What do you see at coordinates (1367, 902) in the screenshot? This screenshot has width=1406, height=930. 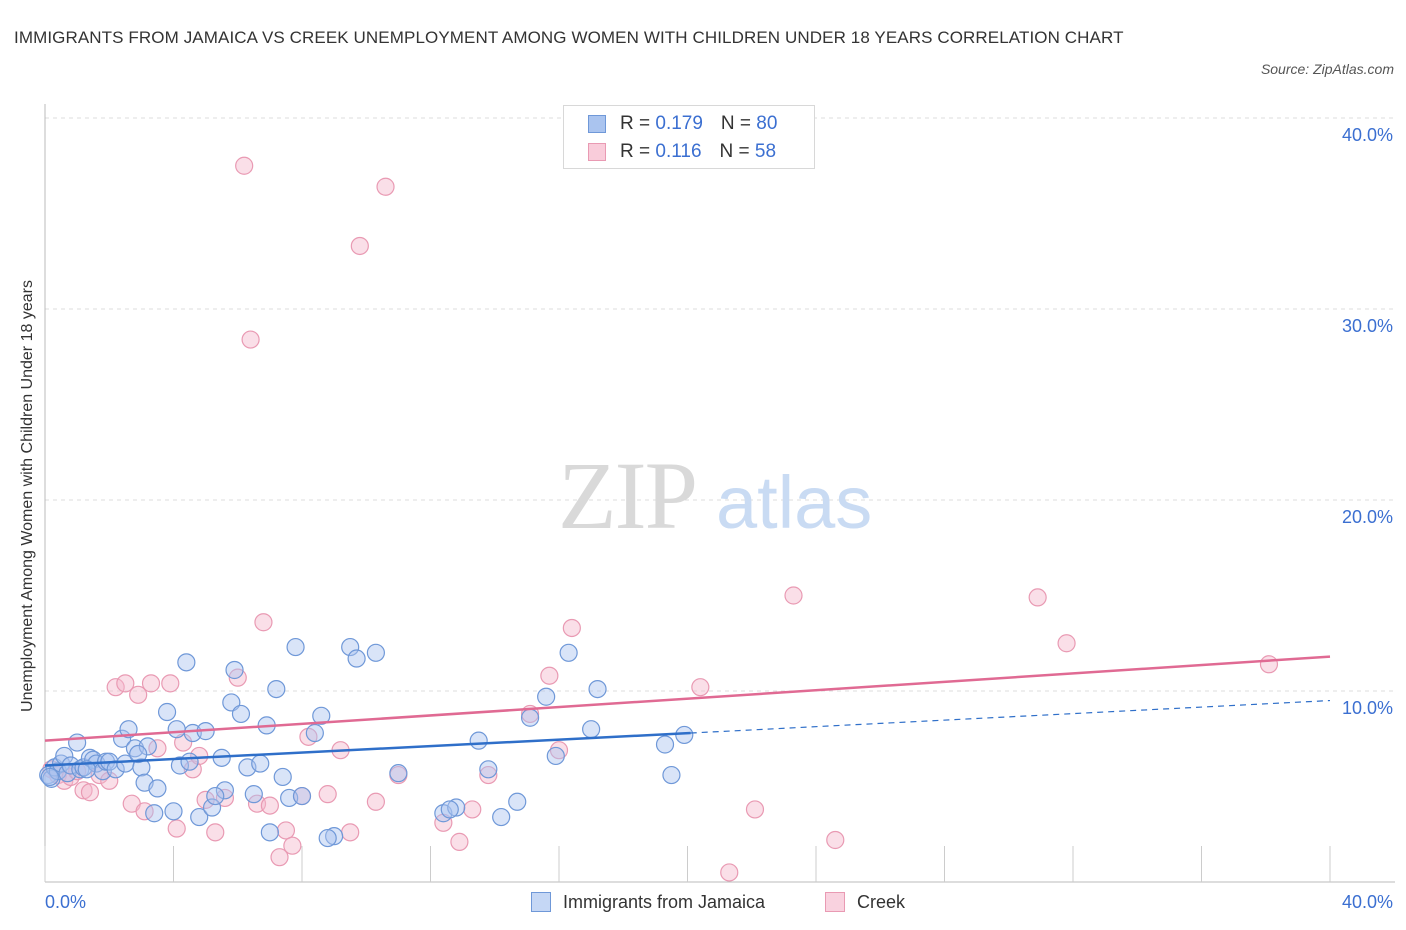 I see `x-tick-label: 40.0%` at bounding box center [1367, 902].